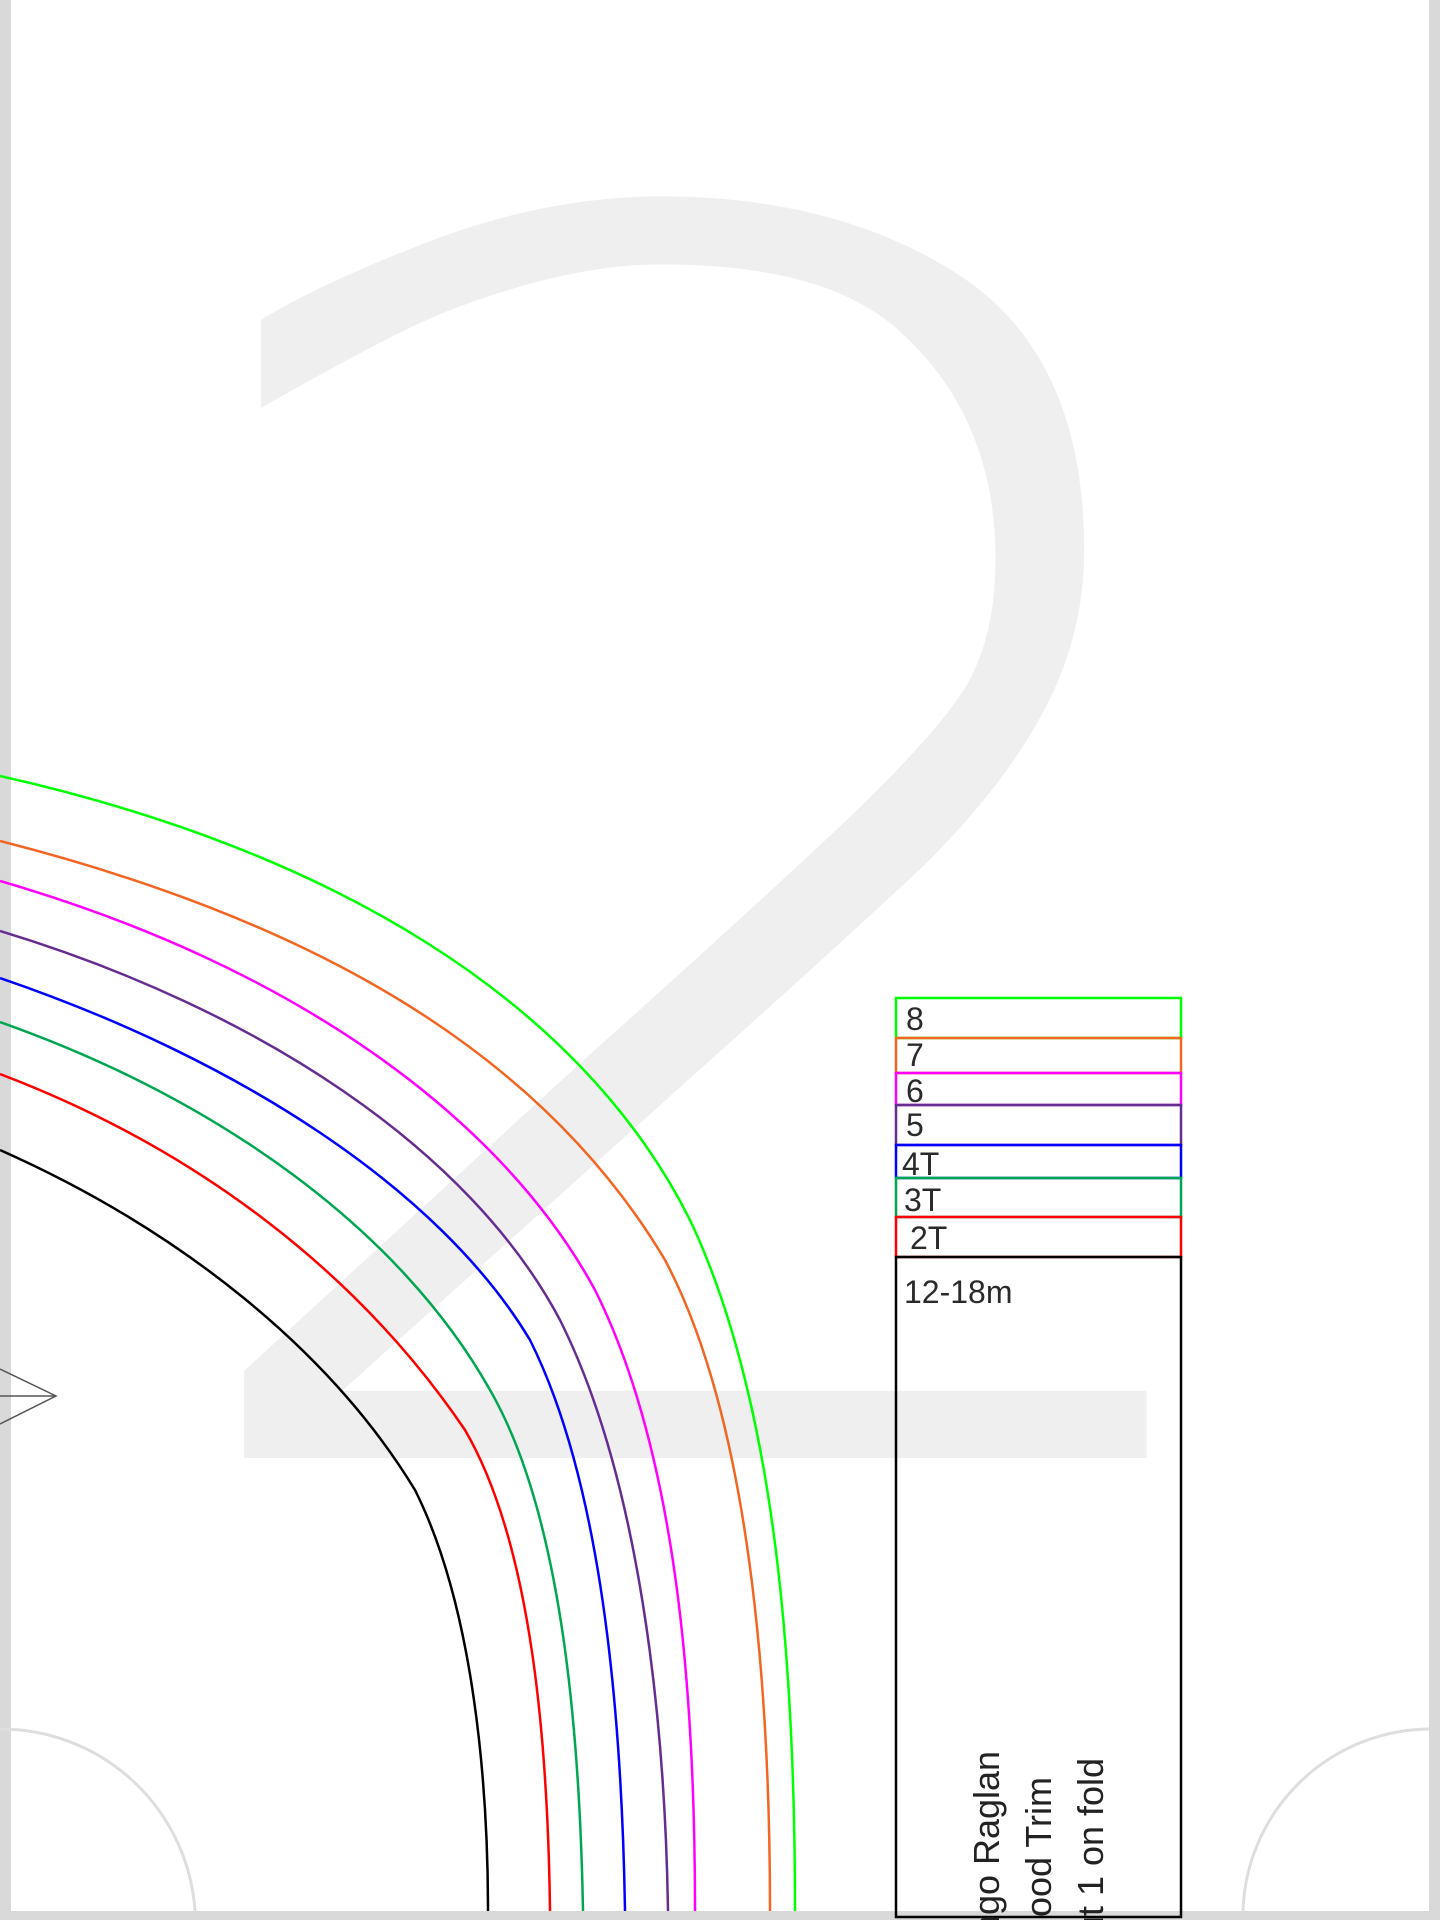  What do you see at coordinates (1434, 960) in the screenshot?
I see `right-border` at bounding box center [1434, 960].